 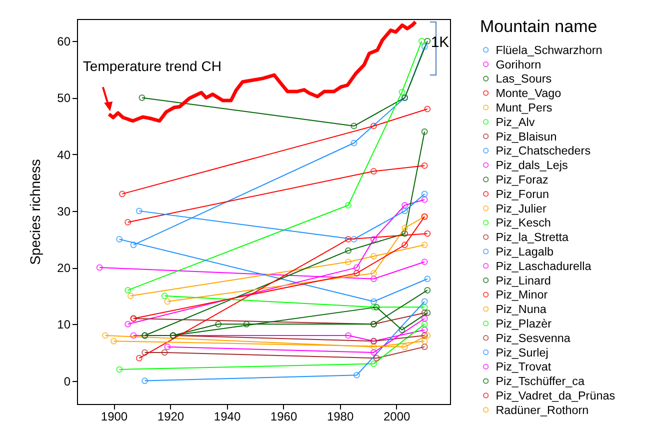 I want to click on y-tick-label: 60, so click(x=64, y=41).